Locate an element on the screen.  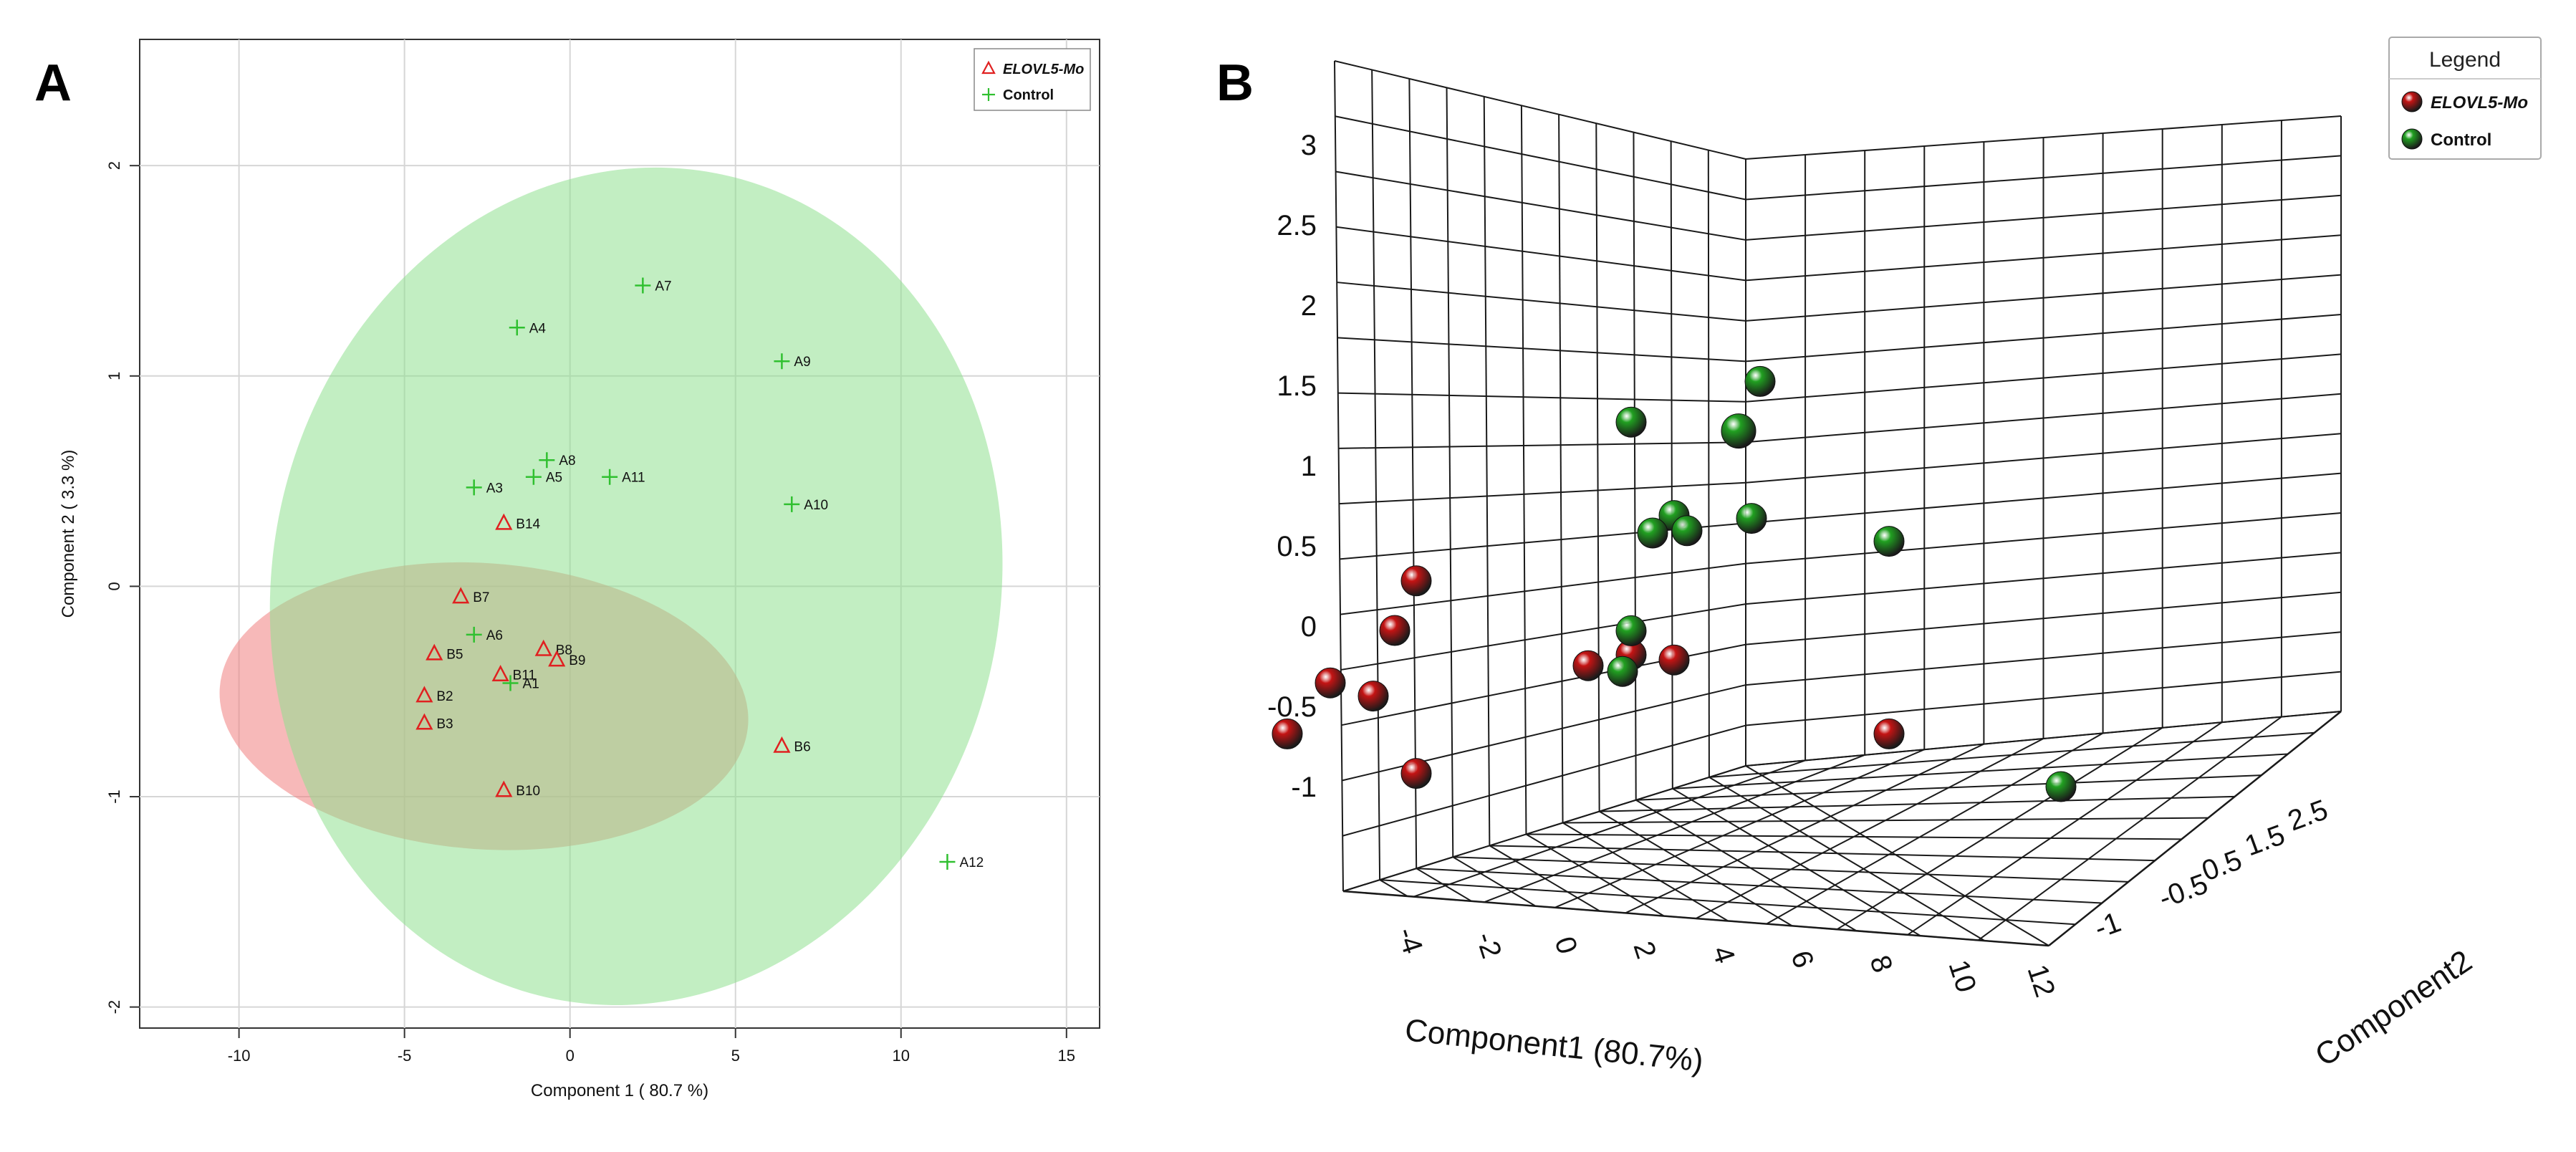
panel-b-y-axis-label: Component2 is located at coordinates (2393, 1009).